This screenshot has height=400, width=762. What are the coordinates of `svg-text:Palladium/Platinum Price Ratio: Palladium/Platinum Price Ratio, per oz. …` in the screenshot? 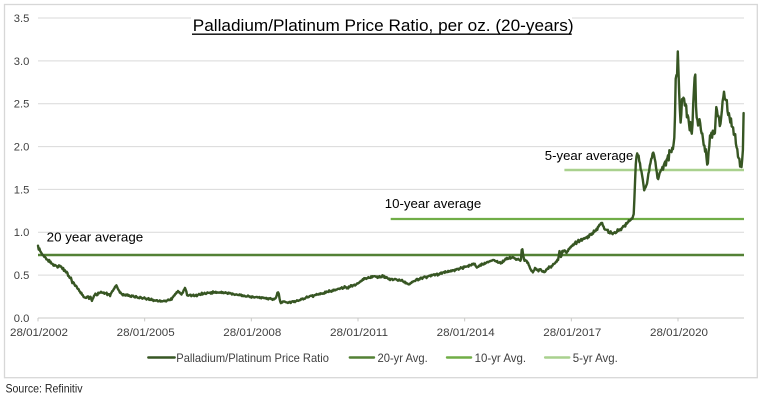 It's located at (383, 26).